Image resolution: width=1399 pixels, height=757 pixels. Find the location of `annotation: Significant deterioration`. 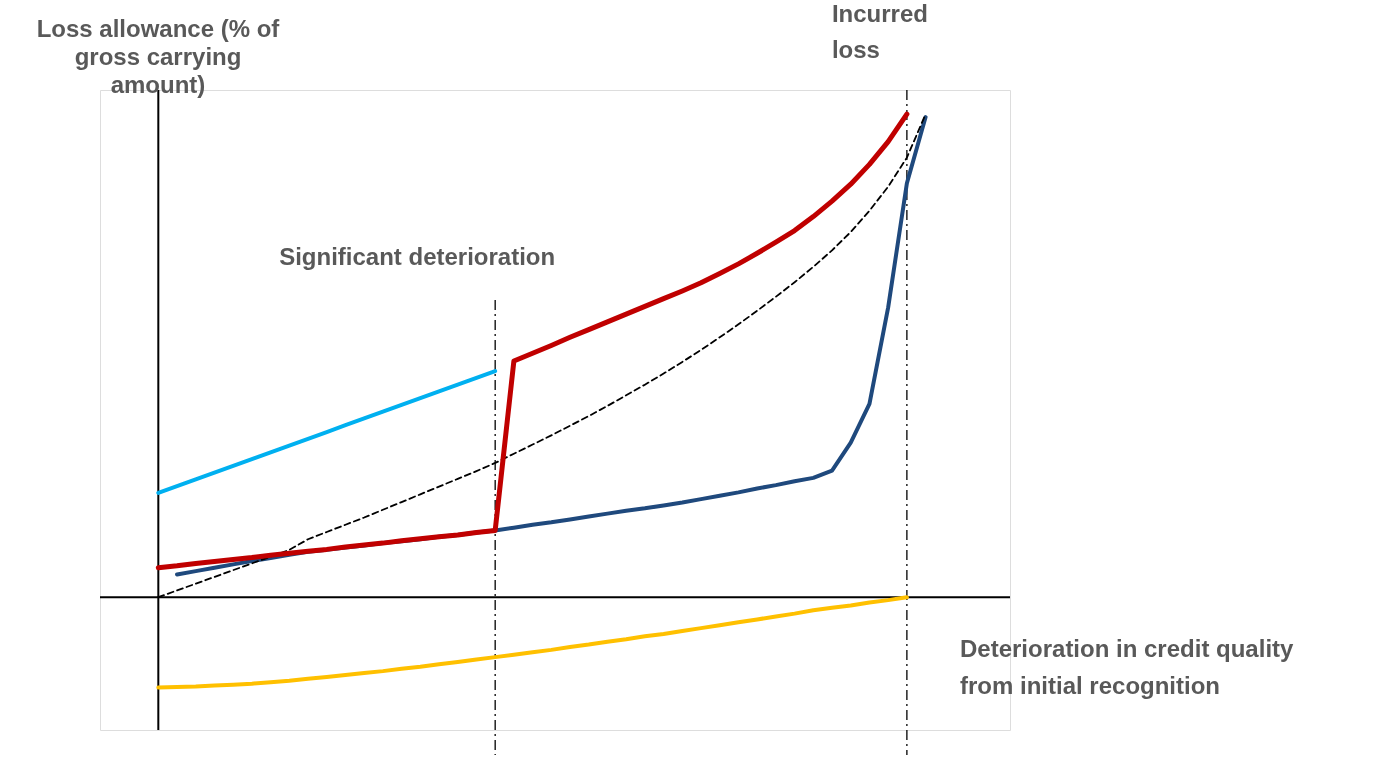

annotation: Significant deterioration is located at coordinates (417, 256).